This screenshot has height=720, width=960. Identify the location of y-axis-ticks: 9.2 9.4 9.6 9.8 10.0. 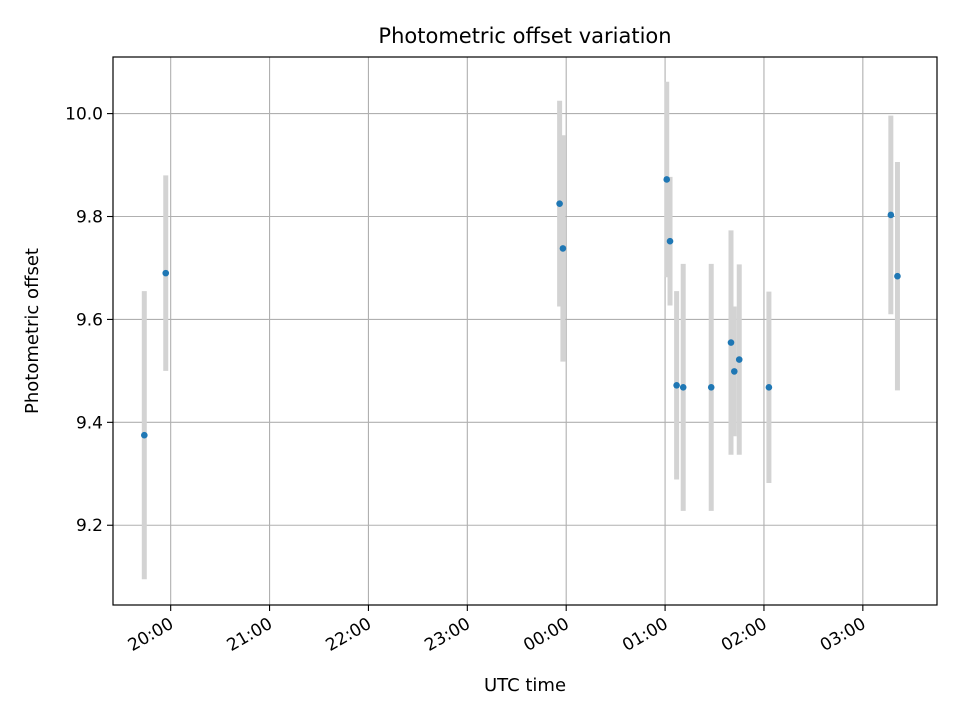
(89, 320).